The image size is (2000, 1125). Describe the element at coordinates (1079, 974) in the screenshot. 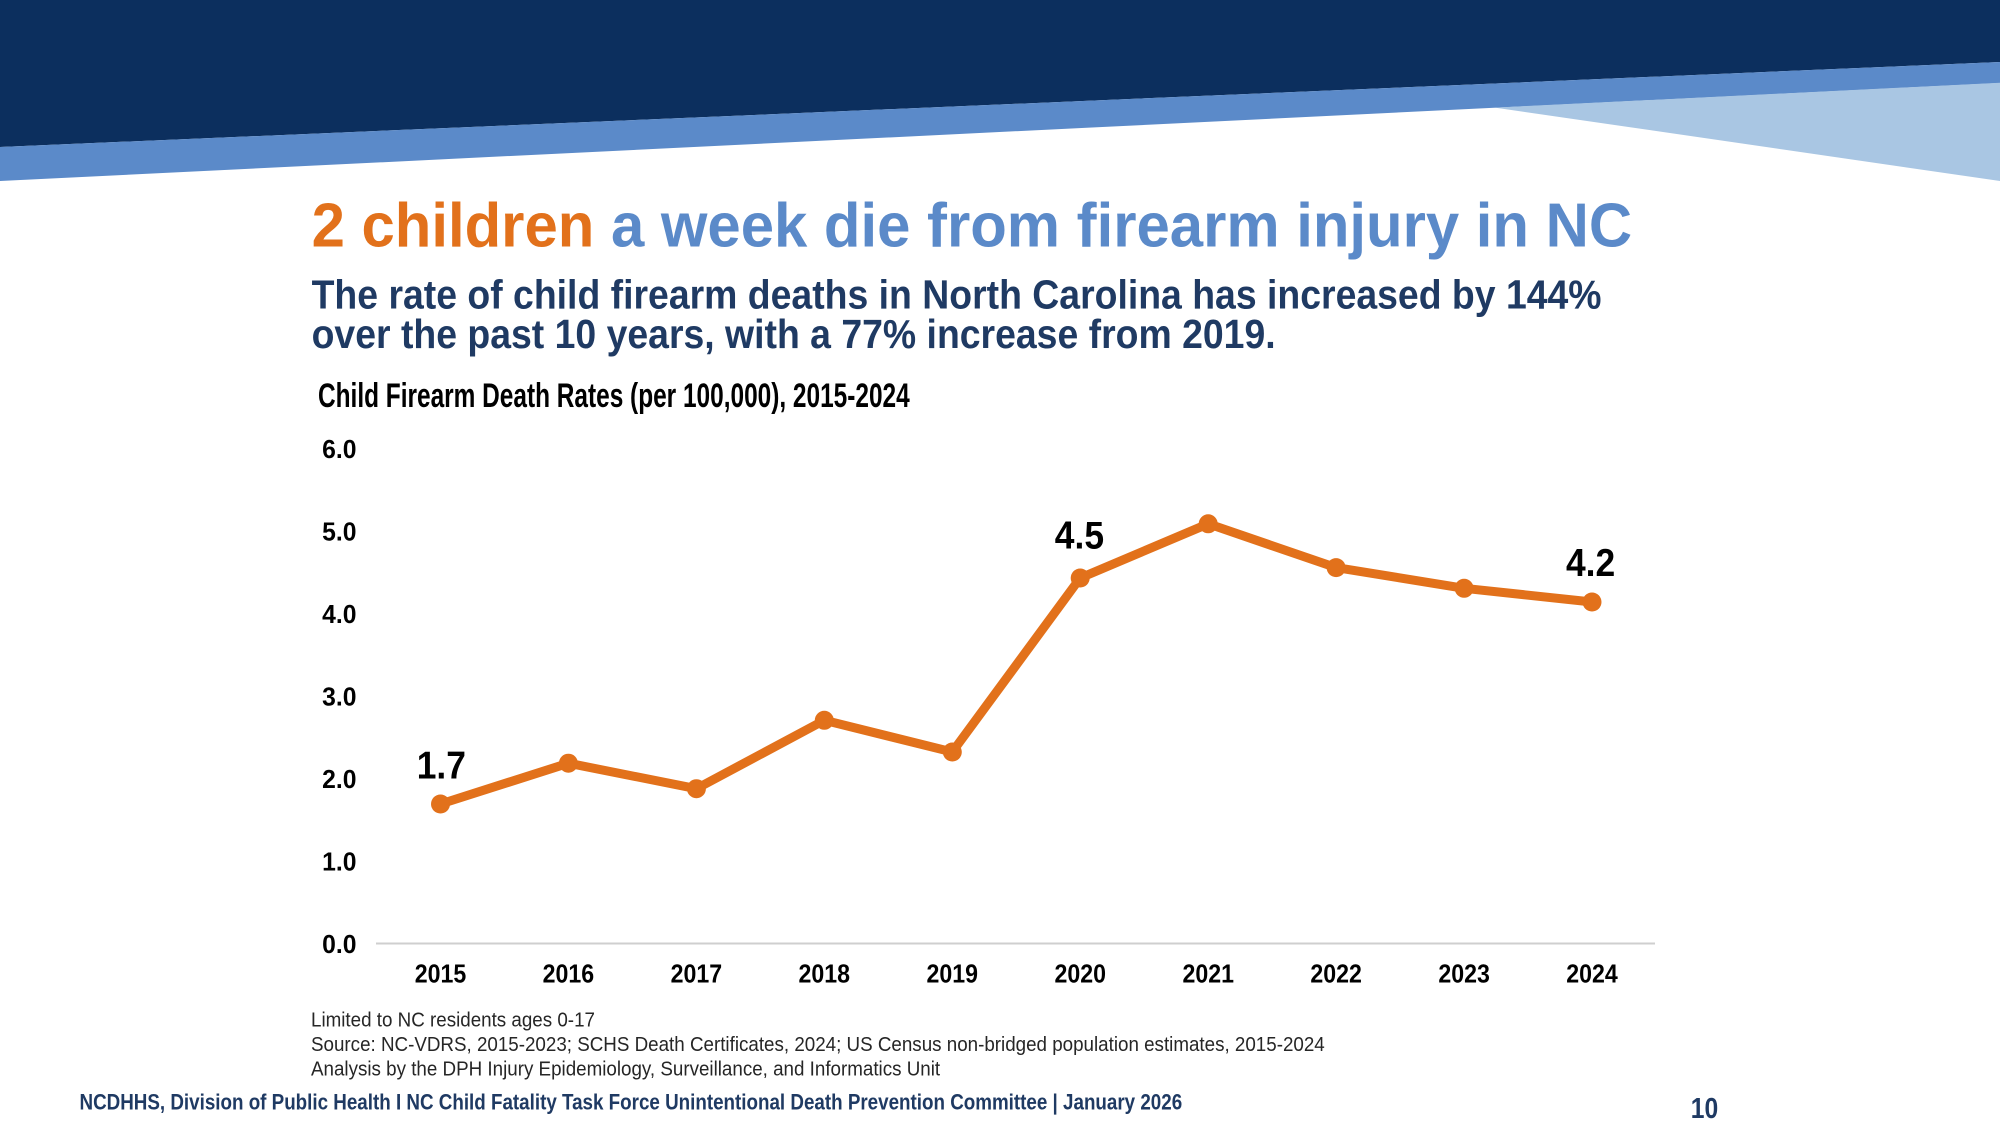

I see `svg-text: 2020` at that location.